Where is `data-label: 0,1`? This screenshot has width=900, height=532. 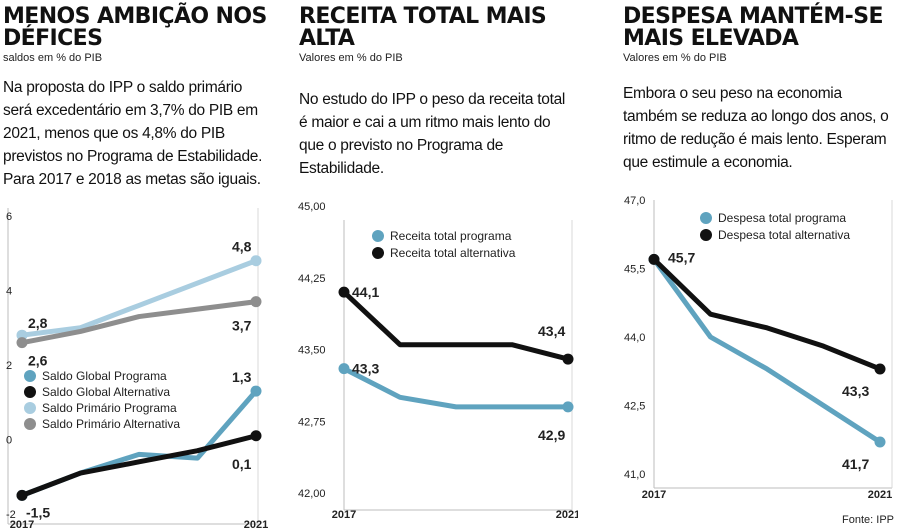
data-label: 0,1 is located at coordinates (242, 464).